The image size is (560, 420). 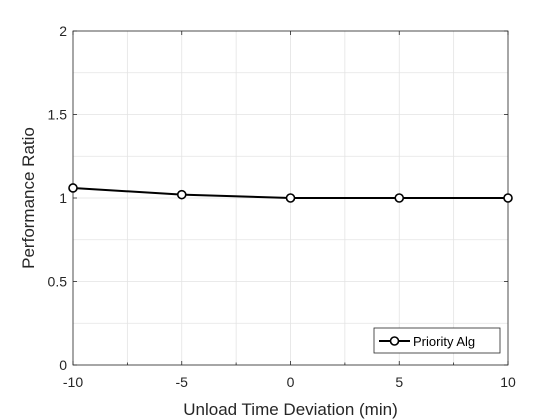 What do you see at coordinates (290, 409) in the screenshot?
I see `x-axis-label: Unload Time Deviation (min)` at bounding box center [290, 409].